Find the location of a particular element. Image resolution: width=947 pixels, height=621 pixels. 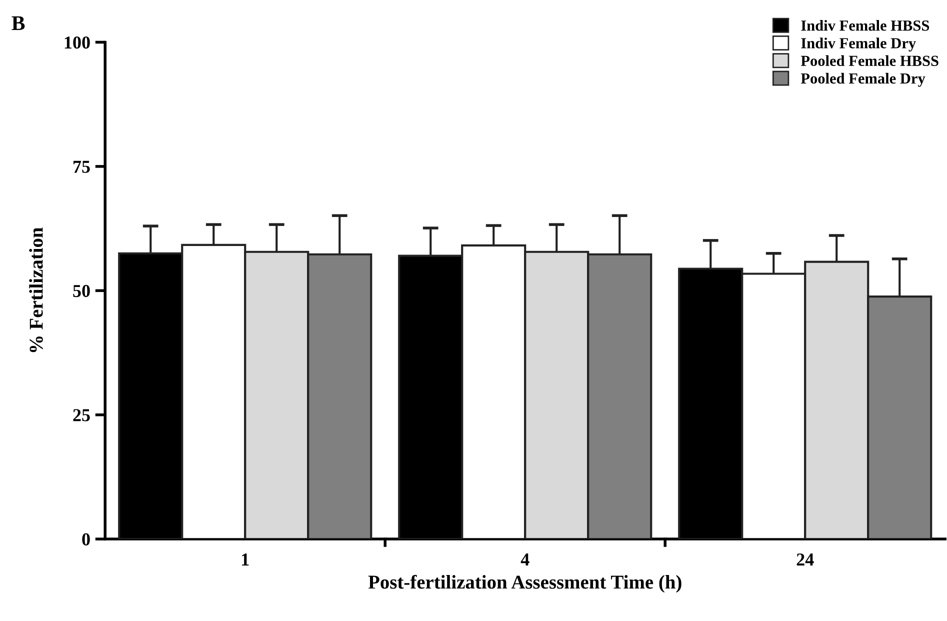

legend-label: Pooled Female HBSS is located at coordinates (869, 60).